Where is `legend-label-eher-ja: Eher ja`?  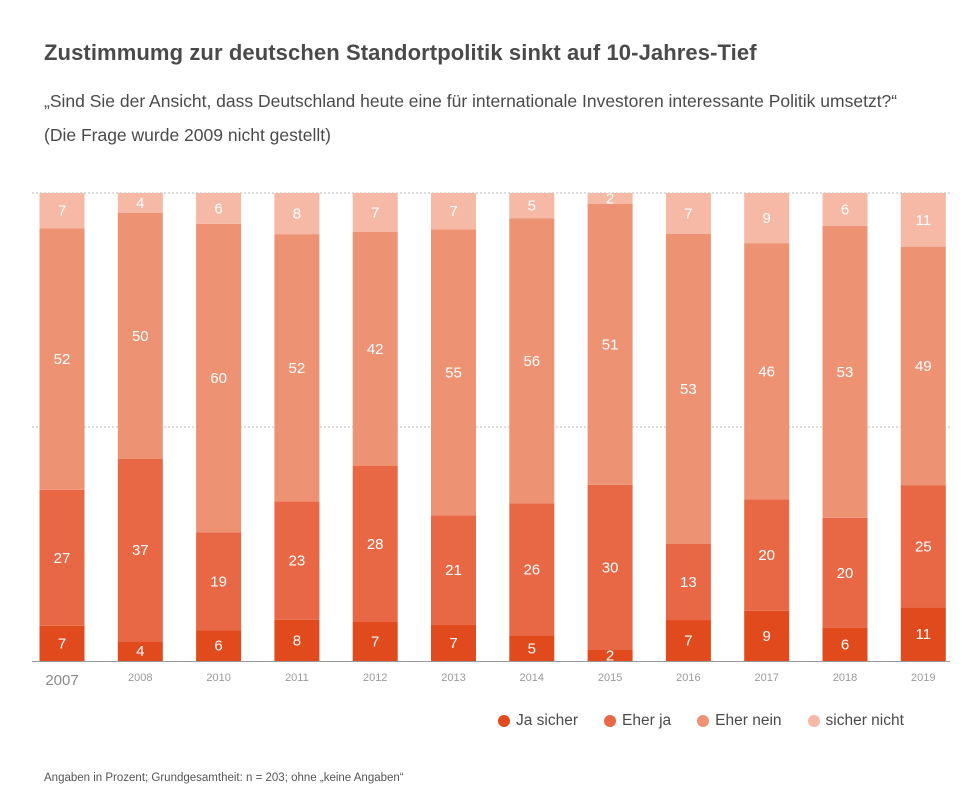 legend-label-eher-ja: Eher ja is located at coordinates (647, 720).